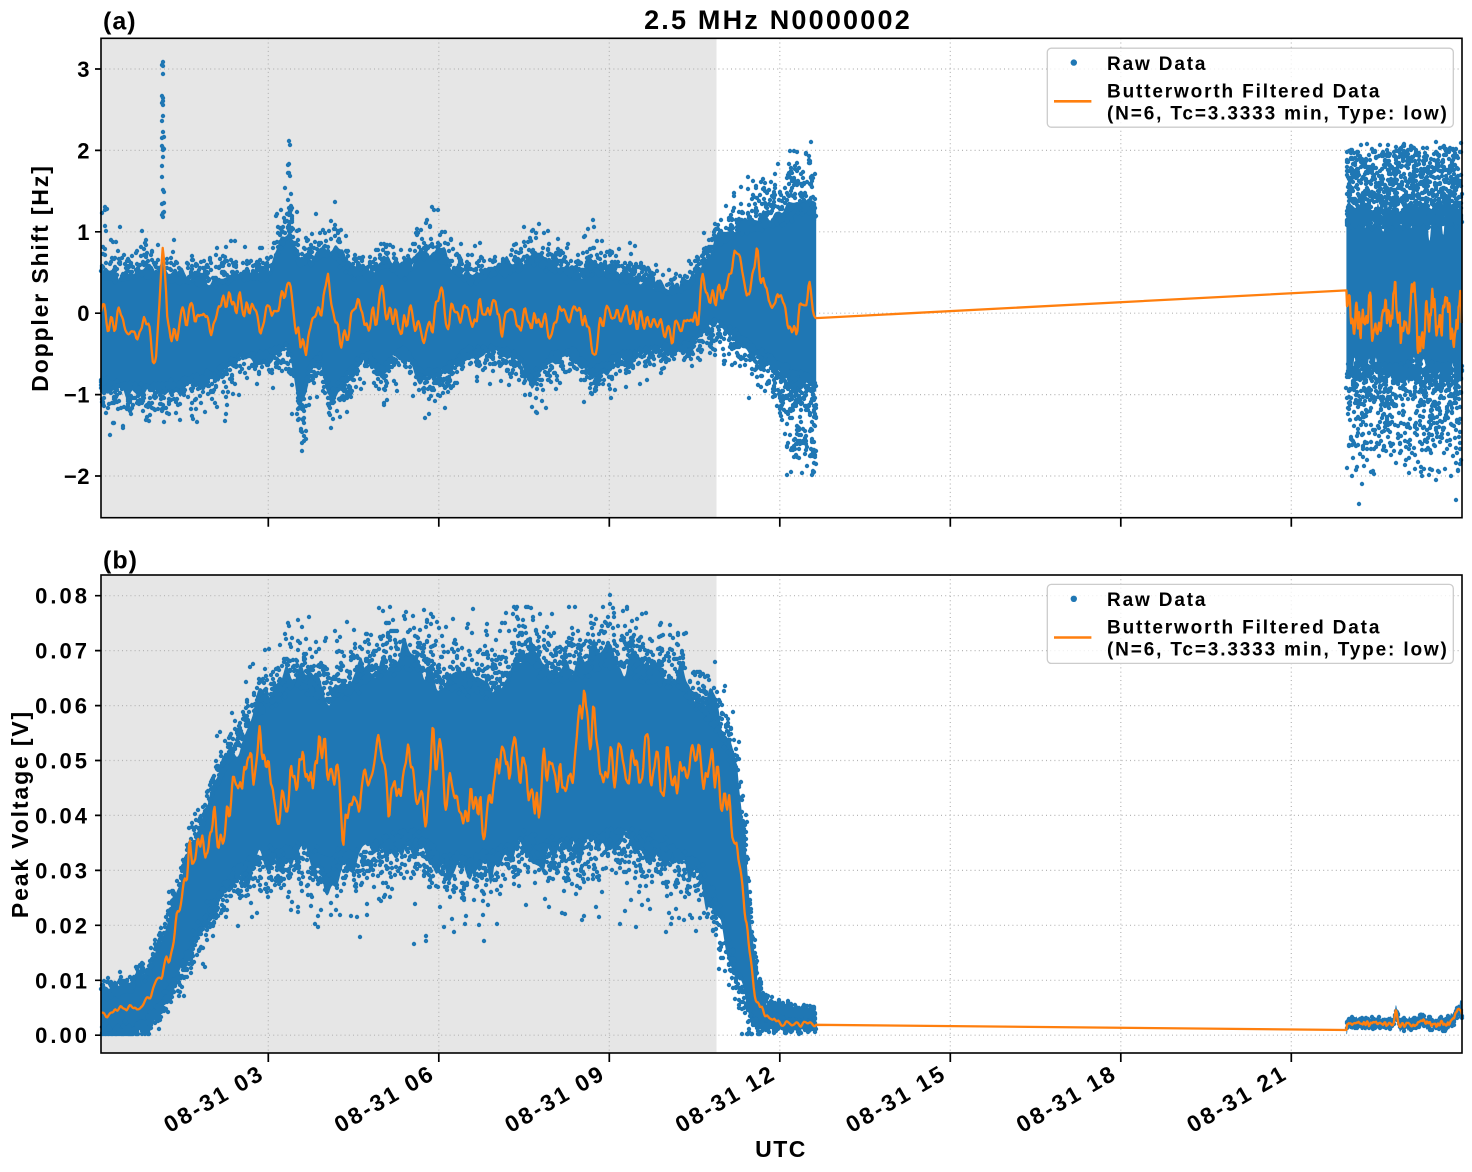 This screenshot has height=1172, width=1472. I want to click on svg-text: 0.08, so click(62, 596).